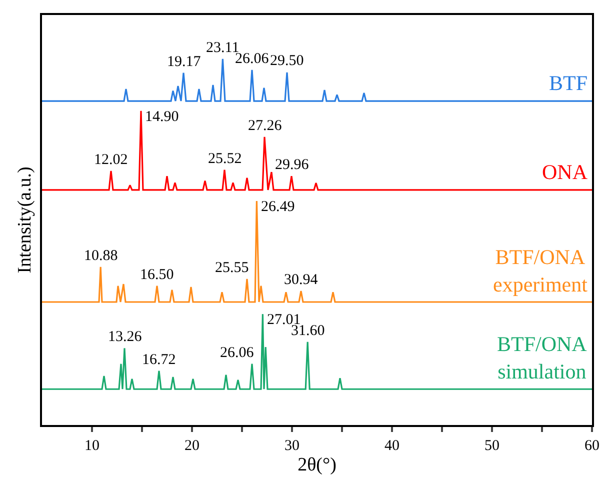  I want to click on x-tick-label: 50, so click(492, 446).